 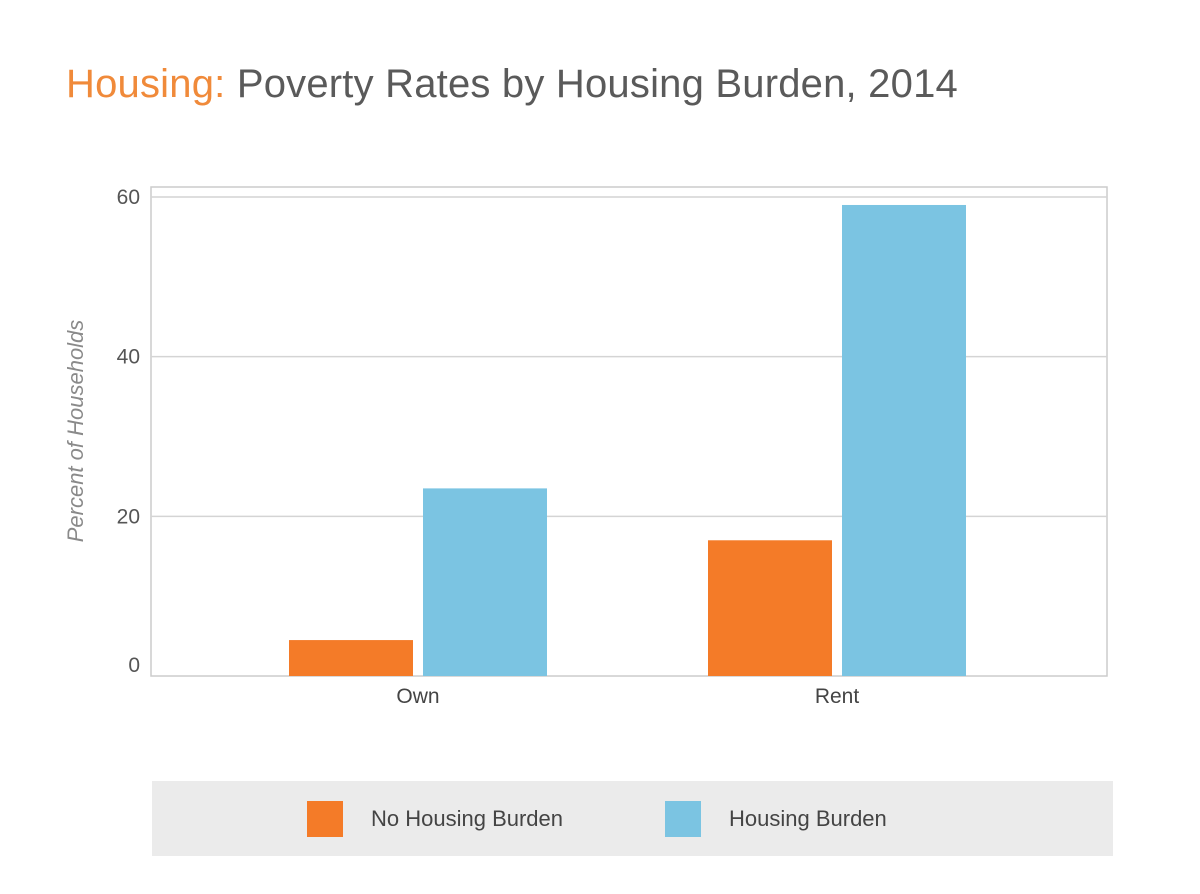 I want to click on bar-rent-burden, so click(x=904, y=440).